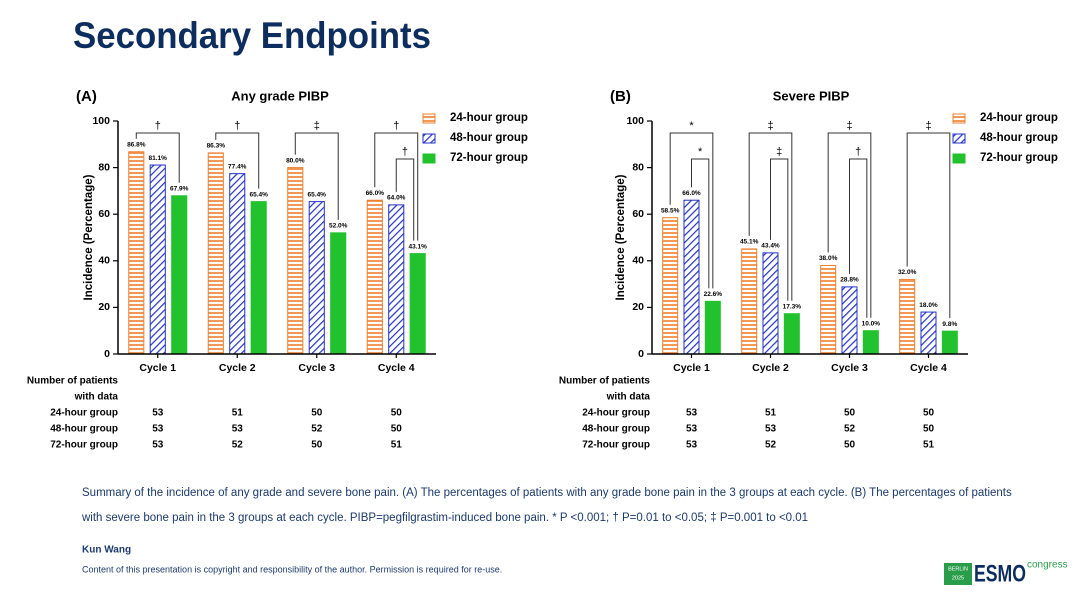 The image size is (1080, 608). Describe the element at coordinates (158, 158) in the screenshot. I see `value-label: 81.1%` at that location.